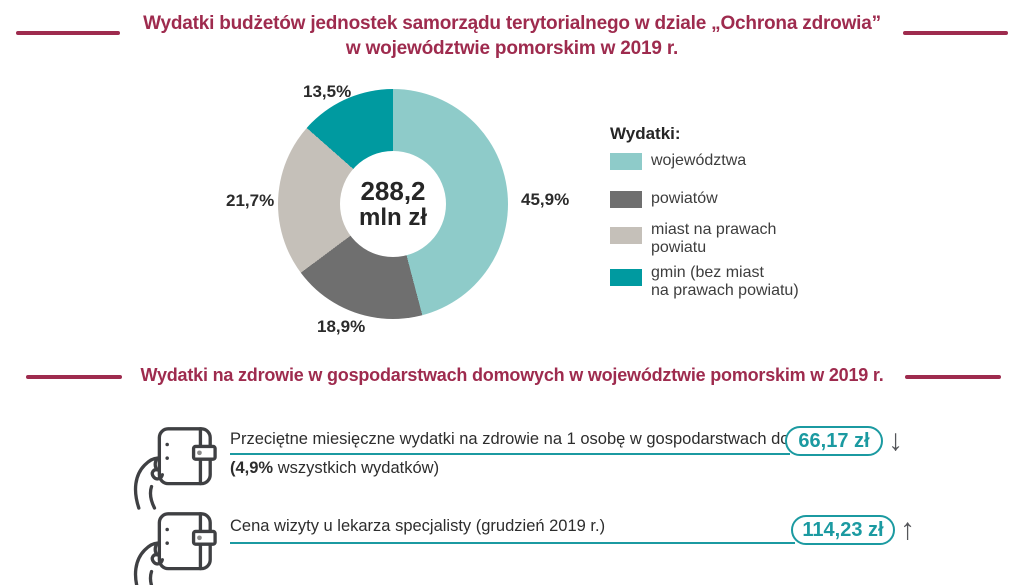 The height and width of the screenshot is (585, 1024). Describe the element at coordinates (68, 33) in the screenshot. I see `title-rule-left` at that location.